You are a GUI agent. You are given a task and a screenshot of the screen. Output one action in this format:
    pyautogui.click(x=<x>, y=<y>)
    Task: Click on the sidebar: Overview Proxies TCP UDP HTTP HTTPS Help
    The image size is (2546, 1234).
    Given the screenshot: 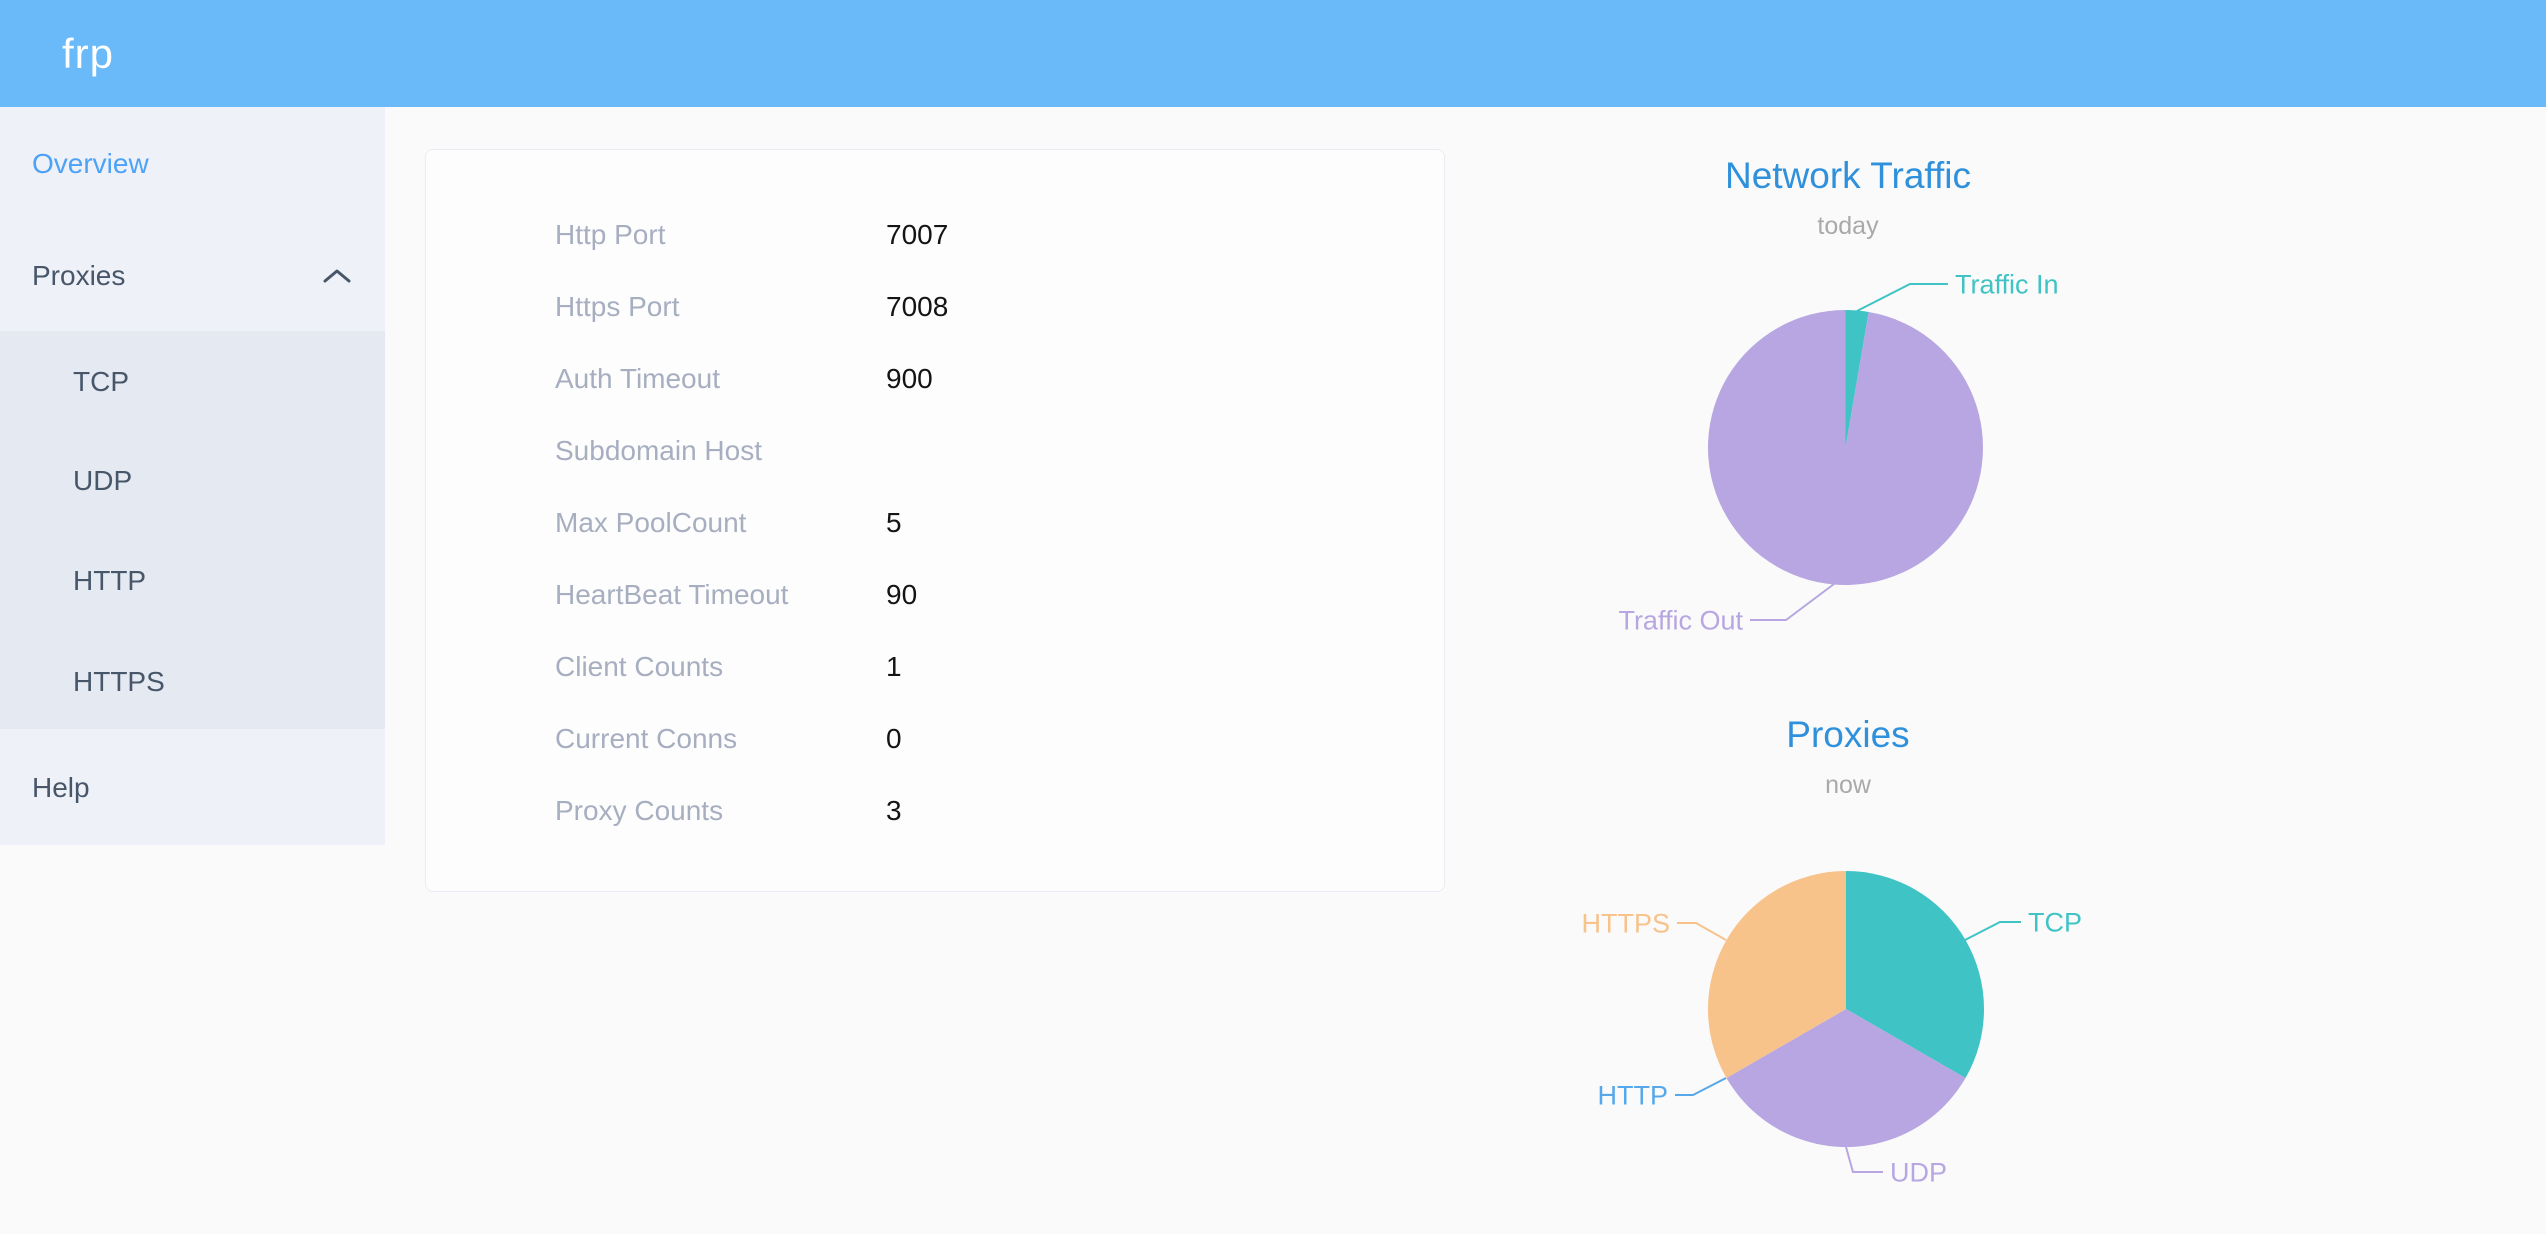 What is the action you would take?
    pyautogui.click(x=192, y=476)
    